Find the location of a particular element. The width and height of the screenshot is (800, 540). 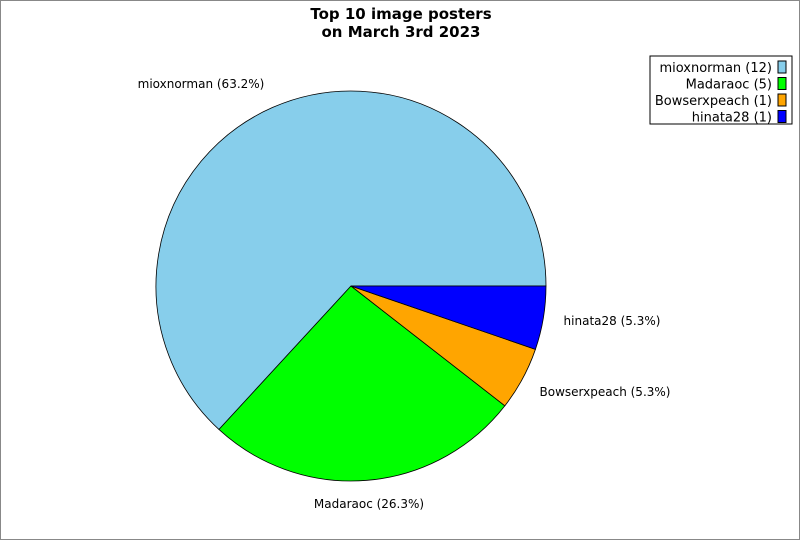

legend-swatch-madaraoc is located at coordinates (782, 83).